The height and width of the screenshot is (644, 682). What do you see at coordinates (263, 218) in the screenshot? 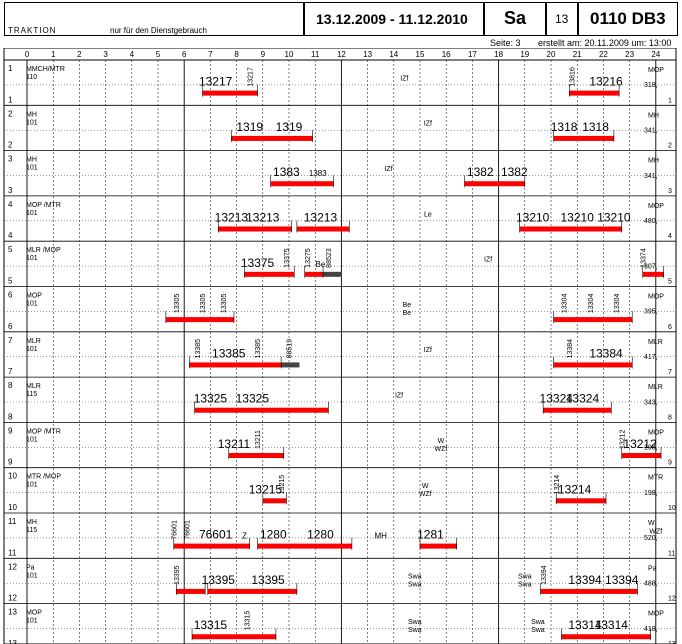
I see `train-number: 13213` at bounding box center [263, 218].